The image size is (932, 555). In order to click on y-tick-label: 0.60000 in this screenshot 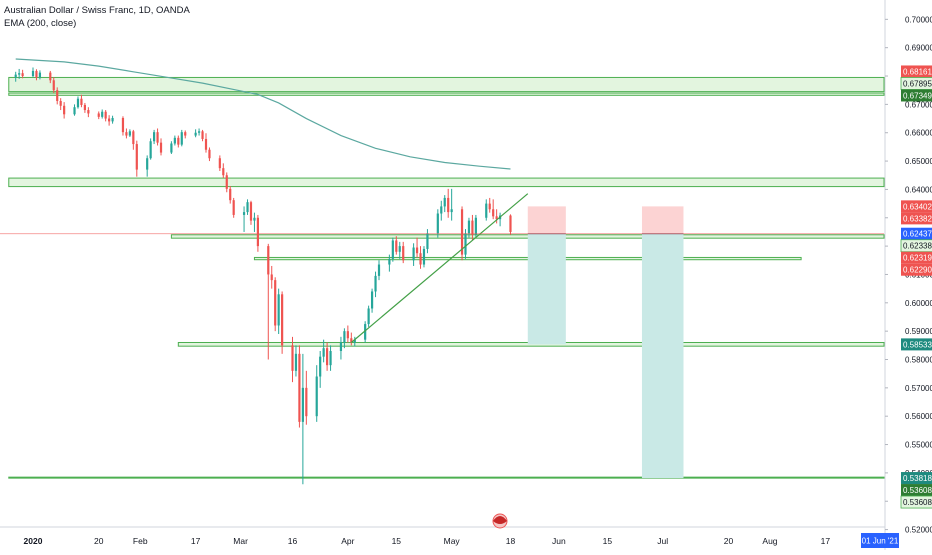, I will do `click(918, 303)`.